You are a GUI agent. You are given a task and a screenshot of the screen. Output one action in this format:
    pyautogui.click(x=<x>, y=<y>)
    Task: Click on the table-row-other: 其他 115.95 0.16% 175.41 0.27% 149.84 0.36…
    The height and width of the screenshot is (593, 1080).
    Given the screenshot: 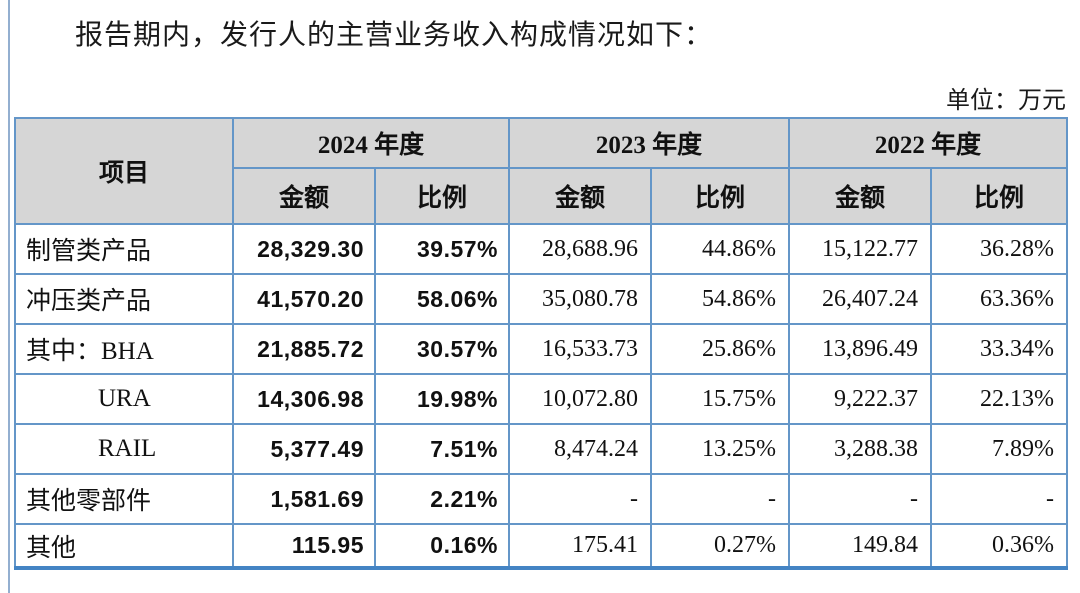 What is the action you would take?
    pyautogui.click(x=541, y=546)
    